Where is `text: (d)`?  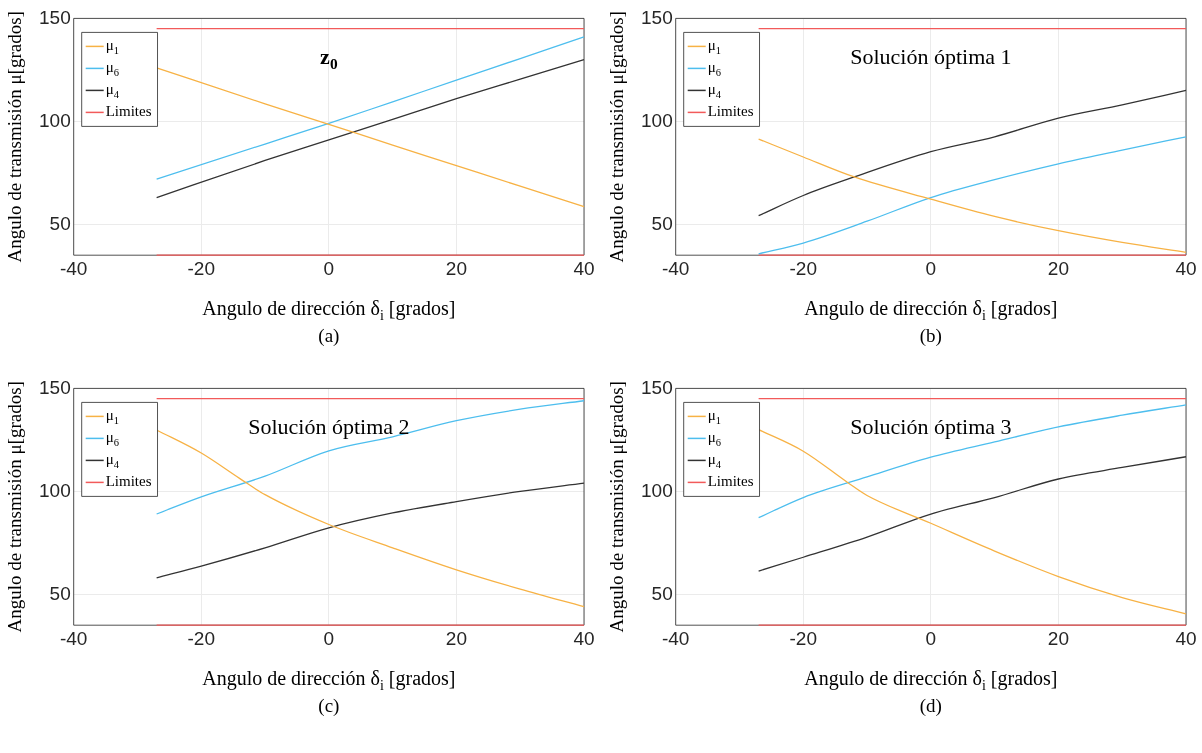
text: (d) is located at coordinates (930, 706).